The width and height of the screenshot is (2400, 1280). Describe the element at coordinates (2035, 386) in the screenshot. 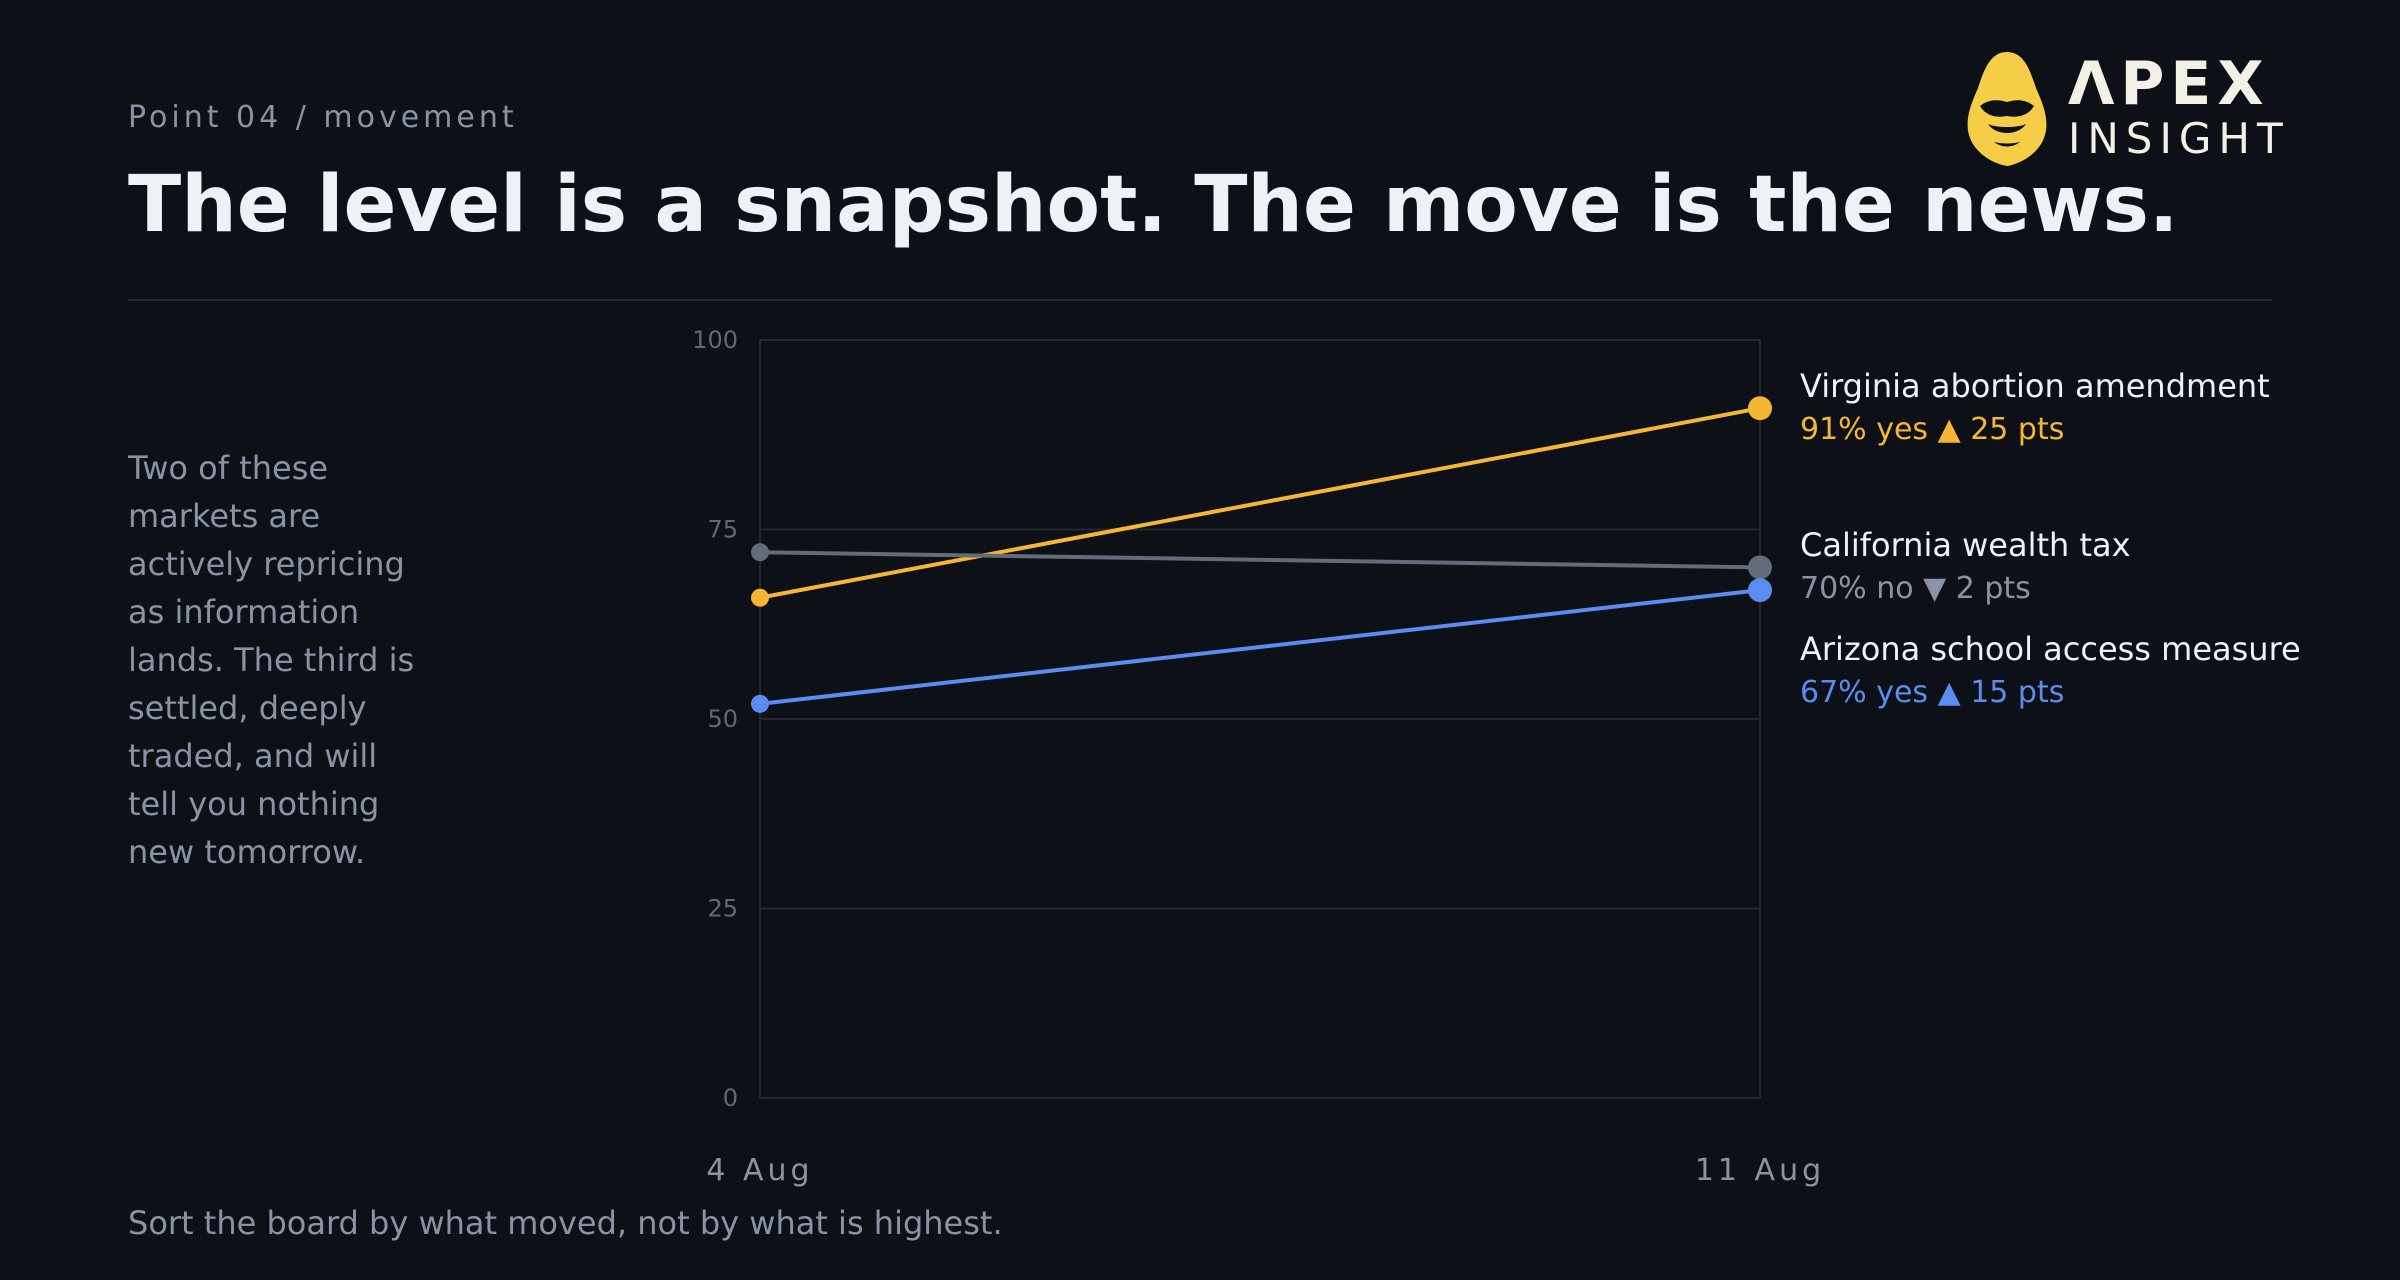

I see `series-name: Virginia abortion amendment` at that location.